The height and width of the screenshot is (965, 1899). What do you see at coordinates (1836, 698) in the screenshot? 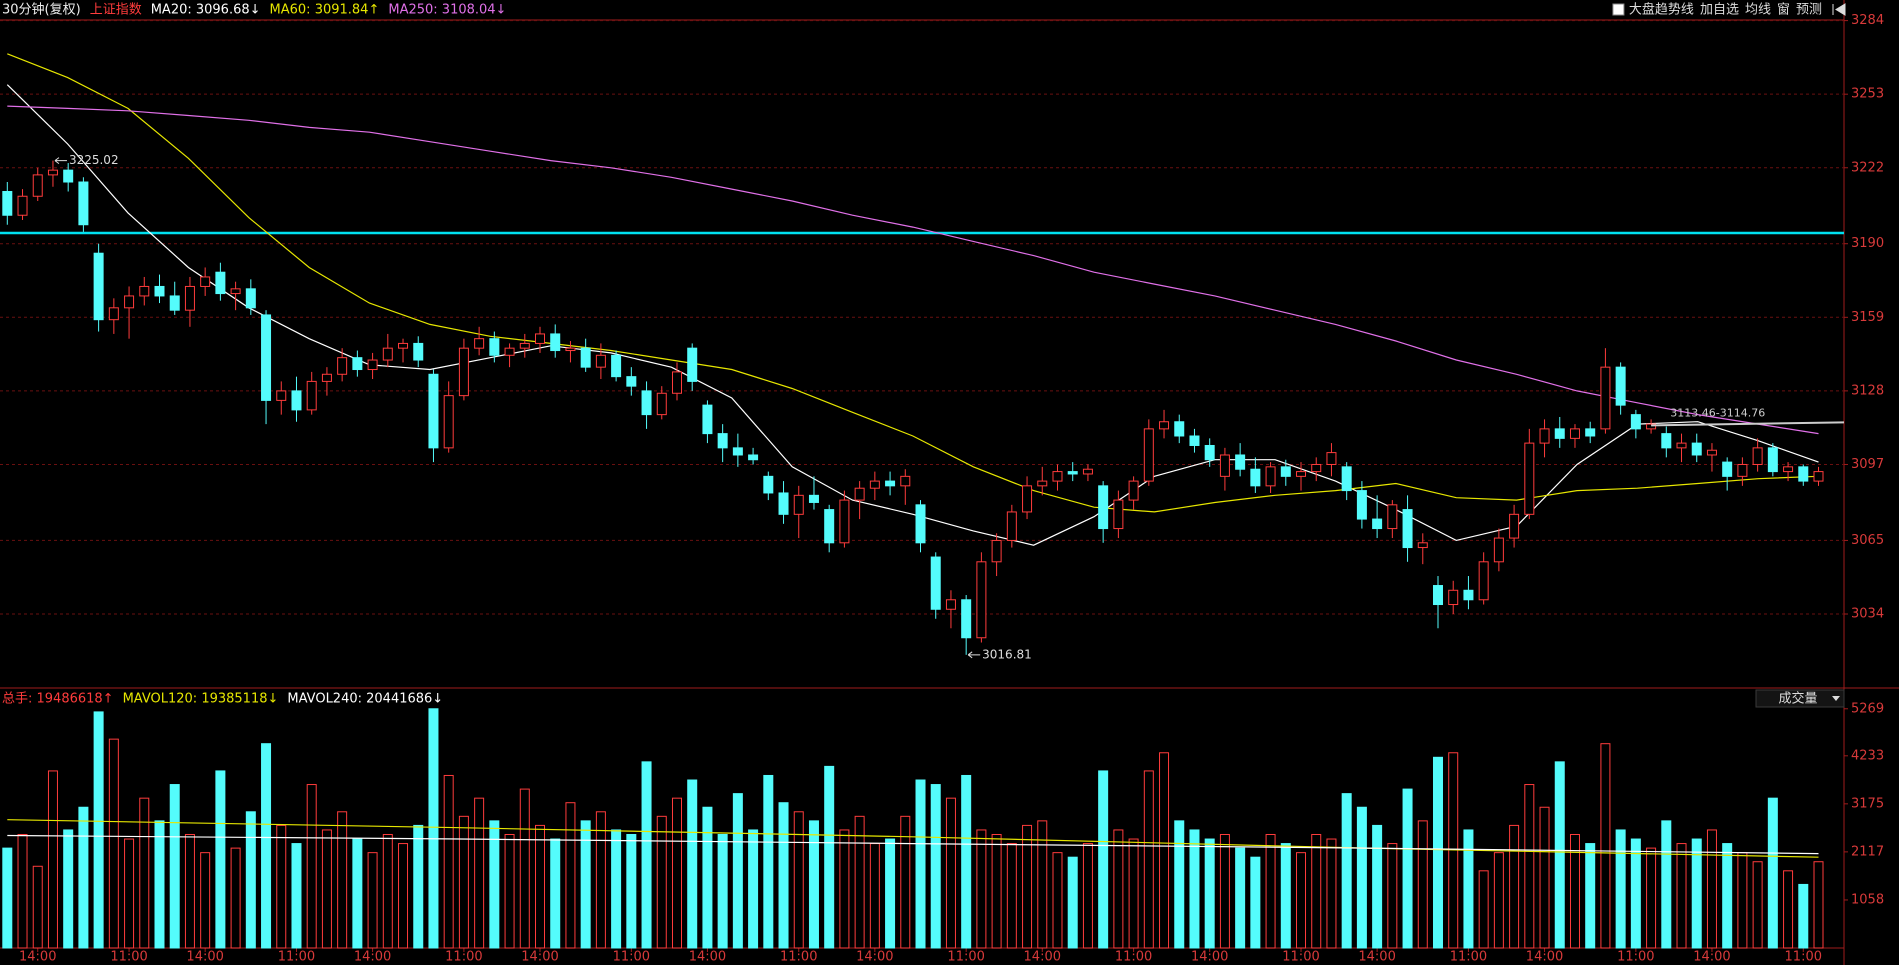
I see `dropdown-arrow` at bounding box center [1836, 698].